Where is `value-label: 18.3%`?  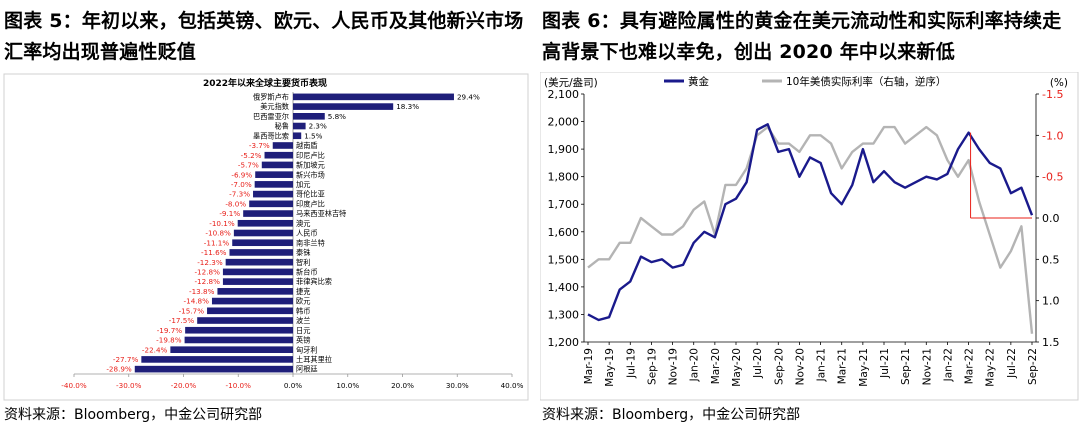
value-label: 18.3% is located at coordinates (407, 106).